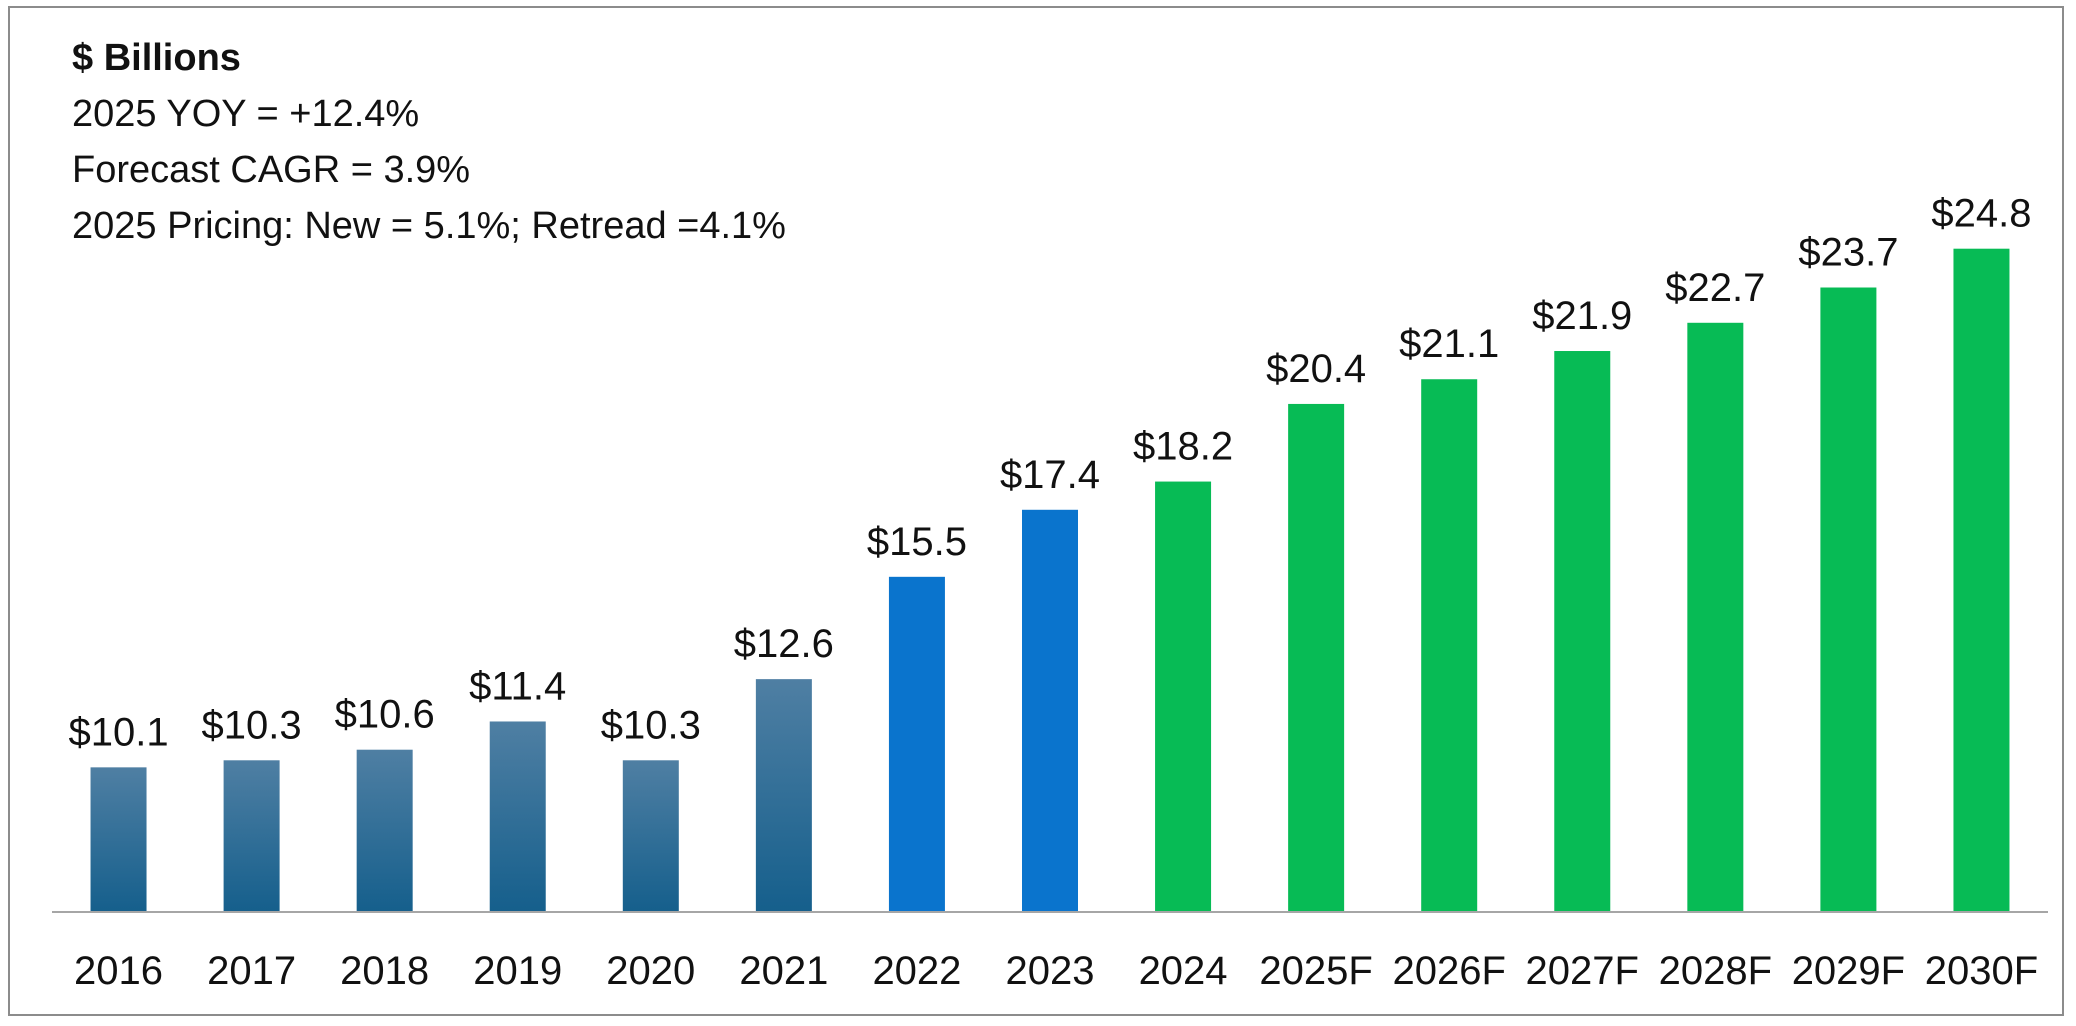 Image resolution: width=2076 pixels, height=1026 pixels. What do you see at coordinates (384, 830) in the screenshot?
I see `bar-2018` at bounding box center [384, 830].